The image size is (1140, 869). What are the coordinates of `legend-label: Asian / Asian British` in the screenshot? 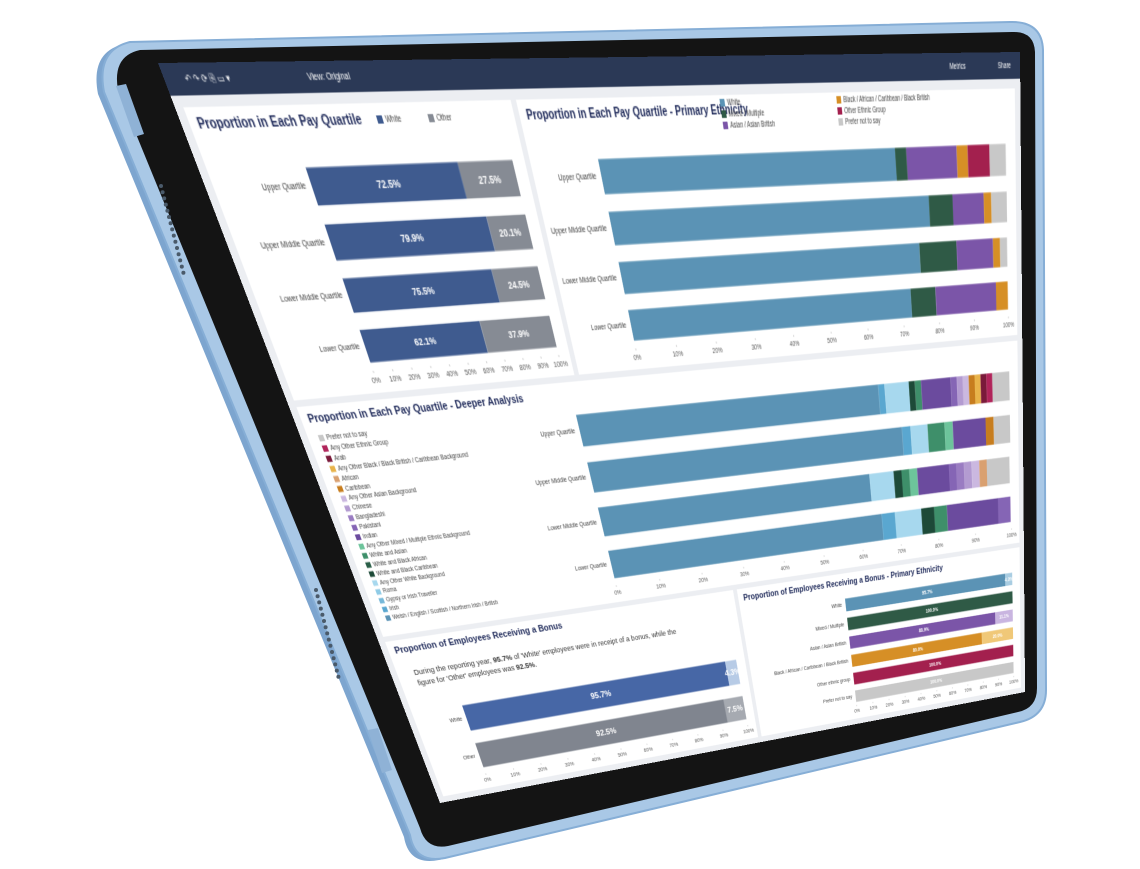 It's located at (753, 125).